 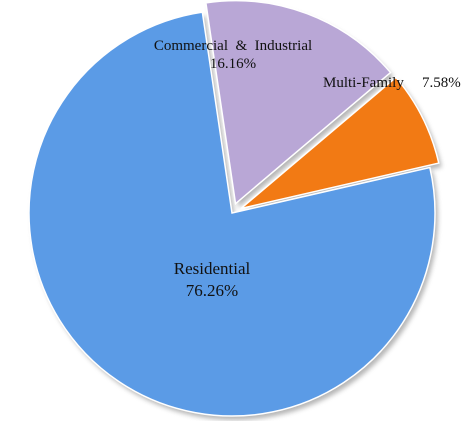 I want to click on value-residential: 76.26%, so click(x=212, y=290).